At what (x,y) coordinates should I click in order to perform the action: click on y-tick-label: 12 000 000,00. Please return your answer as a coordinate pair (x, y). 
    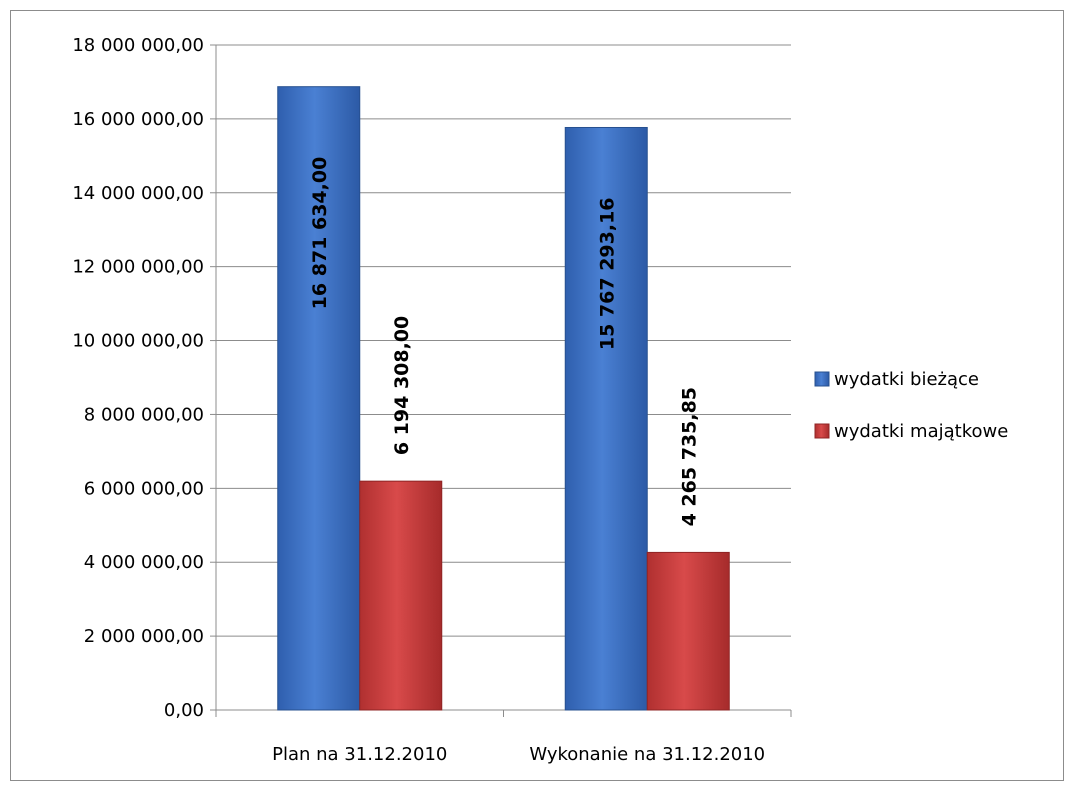
    Looking at the image, I should click on (138, 267).